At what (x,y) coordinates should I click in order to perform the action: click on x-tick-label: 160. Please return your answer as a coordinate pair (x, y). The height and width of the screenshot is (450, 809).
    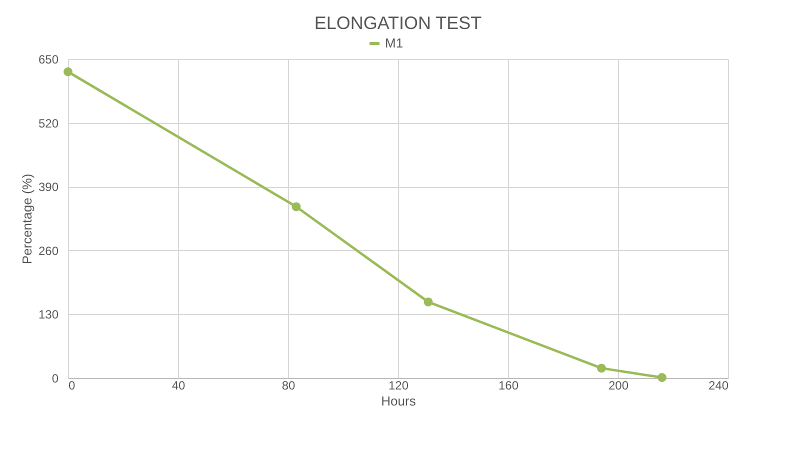
    Looking at the image, I should click on (508, 385).